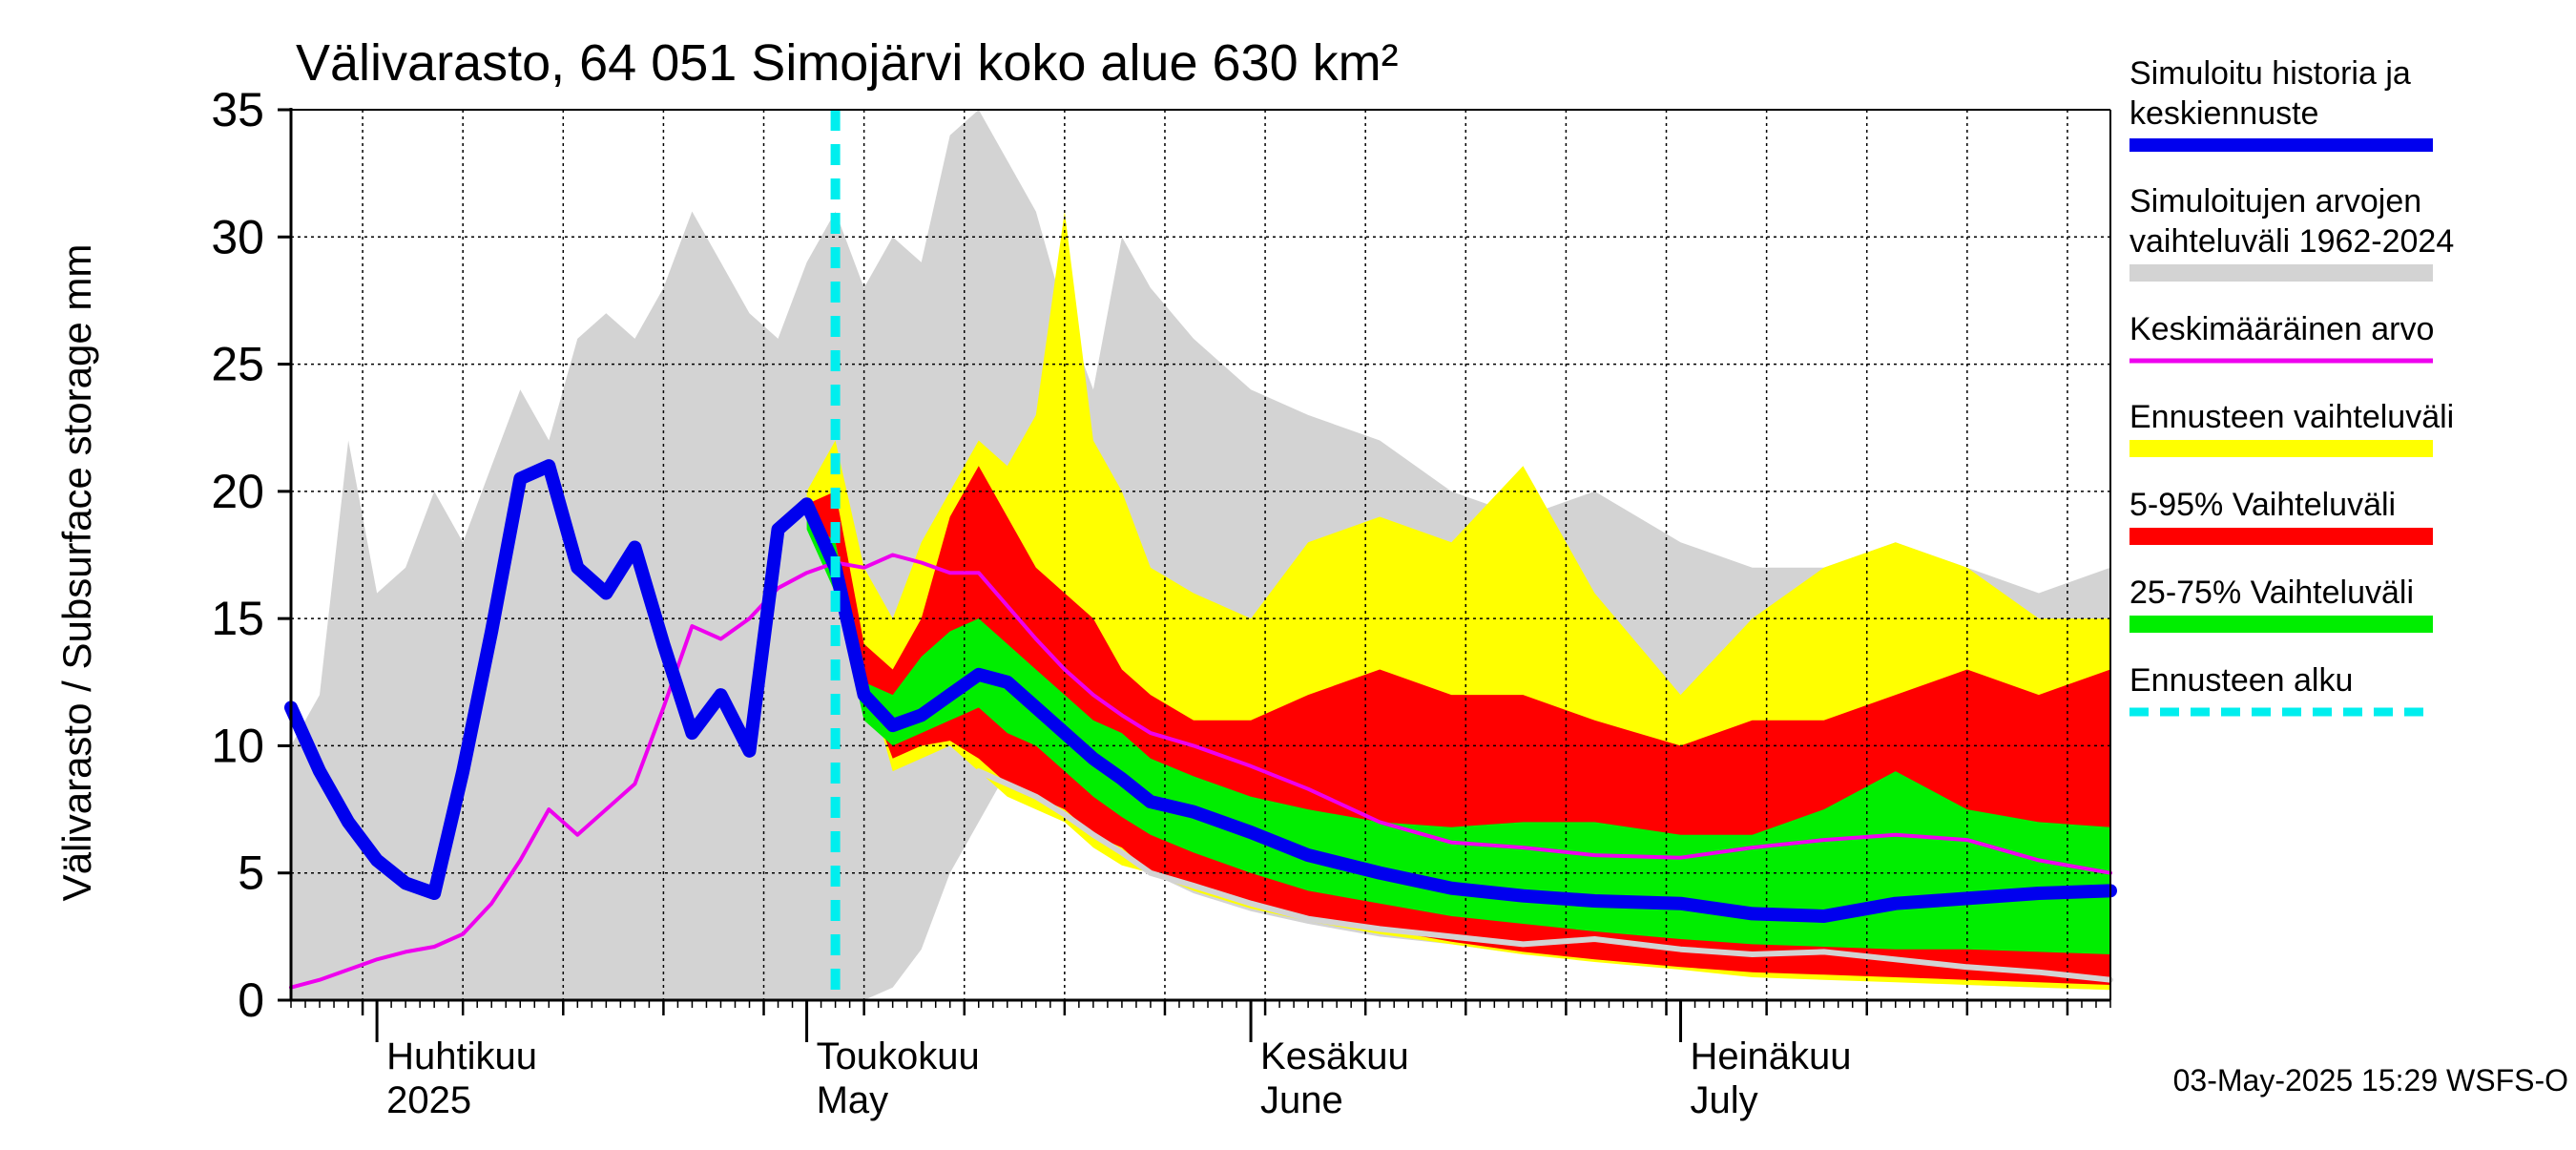  I want to click on legend-label: vaihteluväli 1962-2024, so click(2291, 241).